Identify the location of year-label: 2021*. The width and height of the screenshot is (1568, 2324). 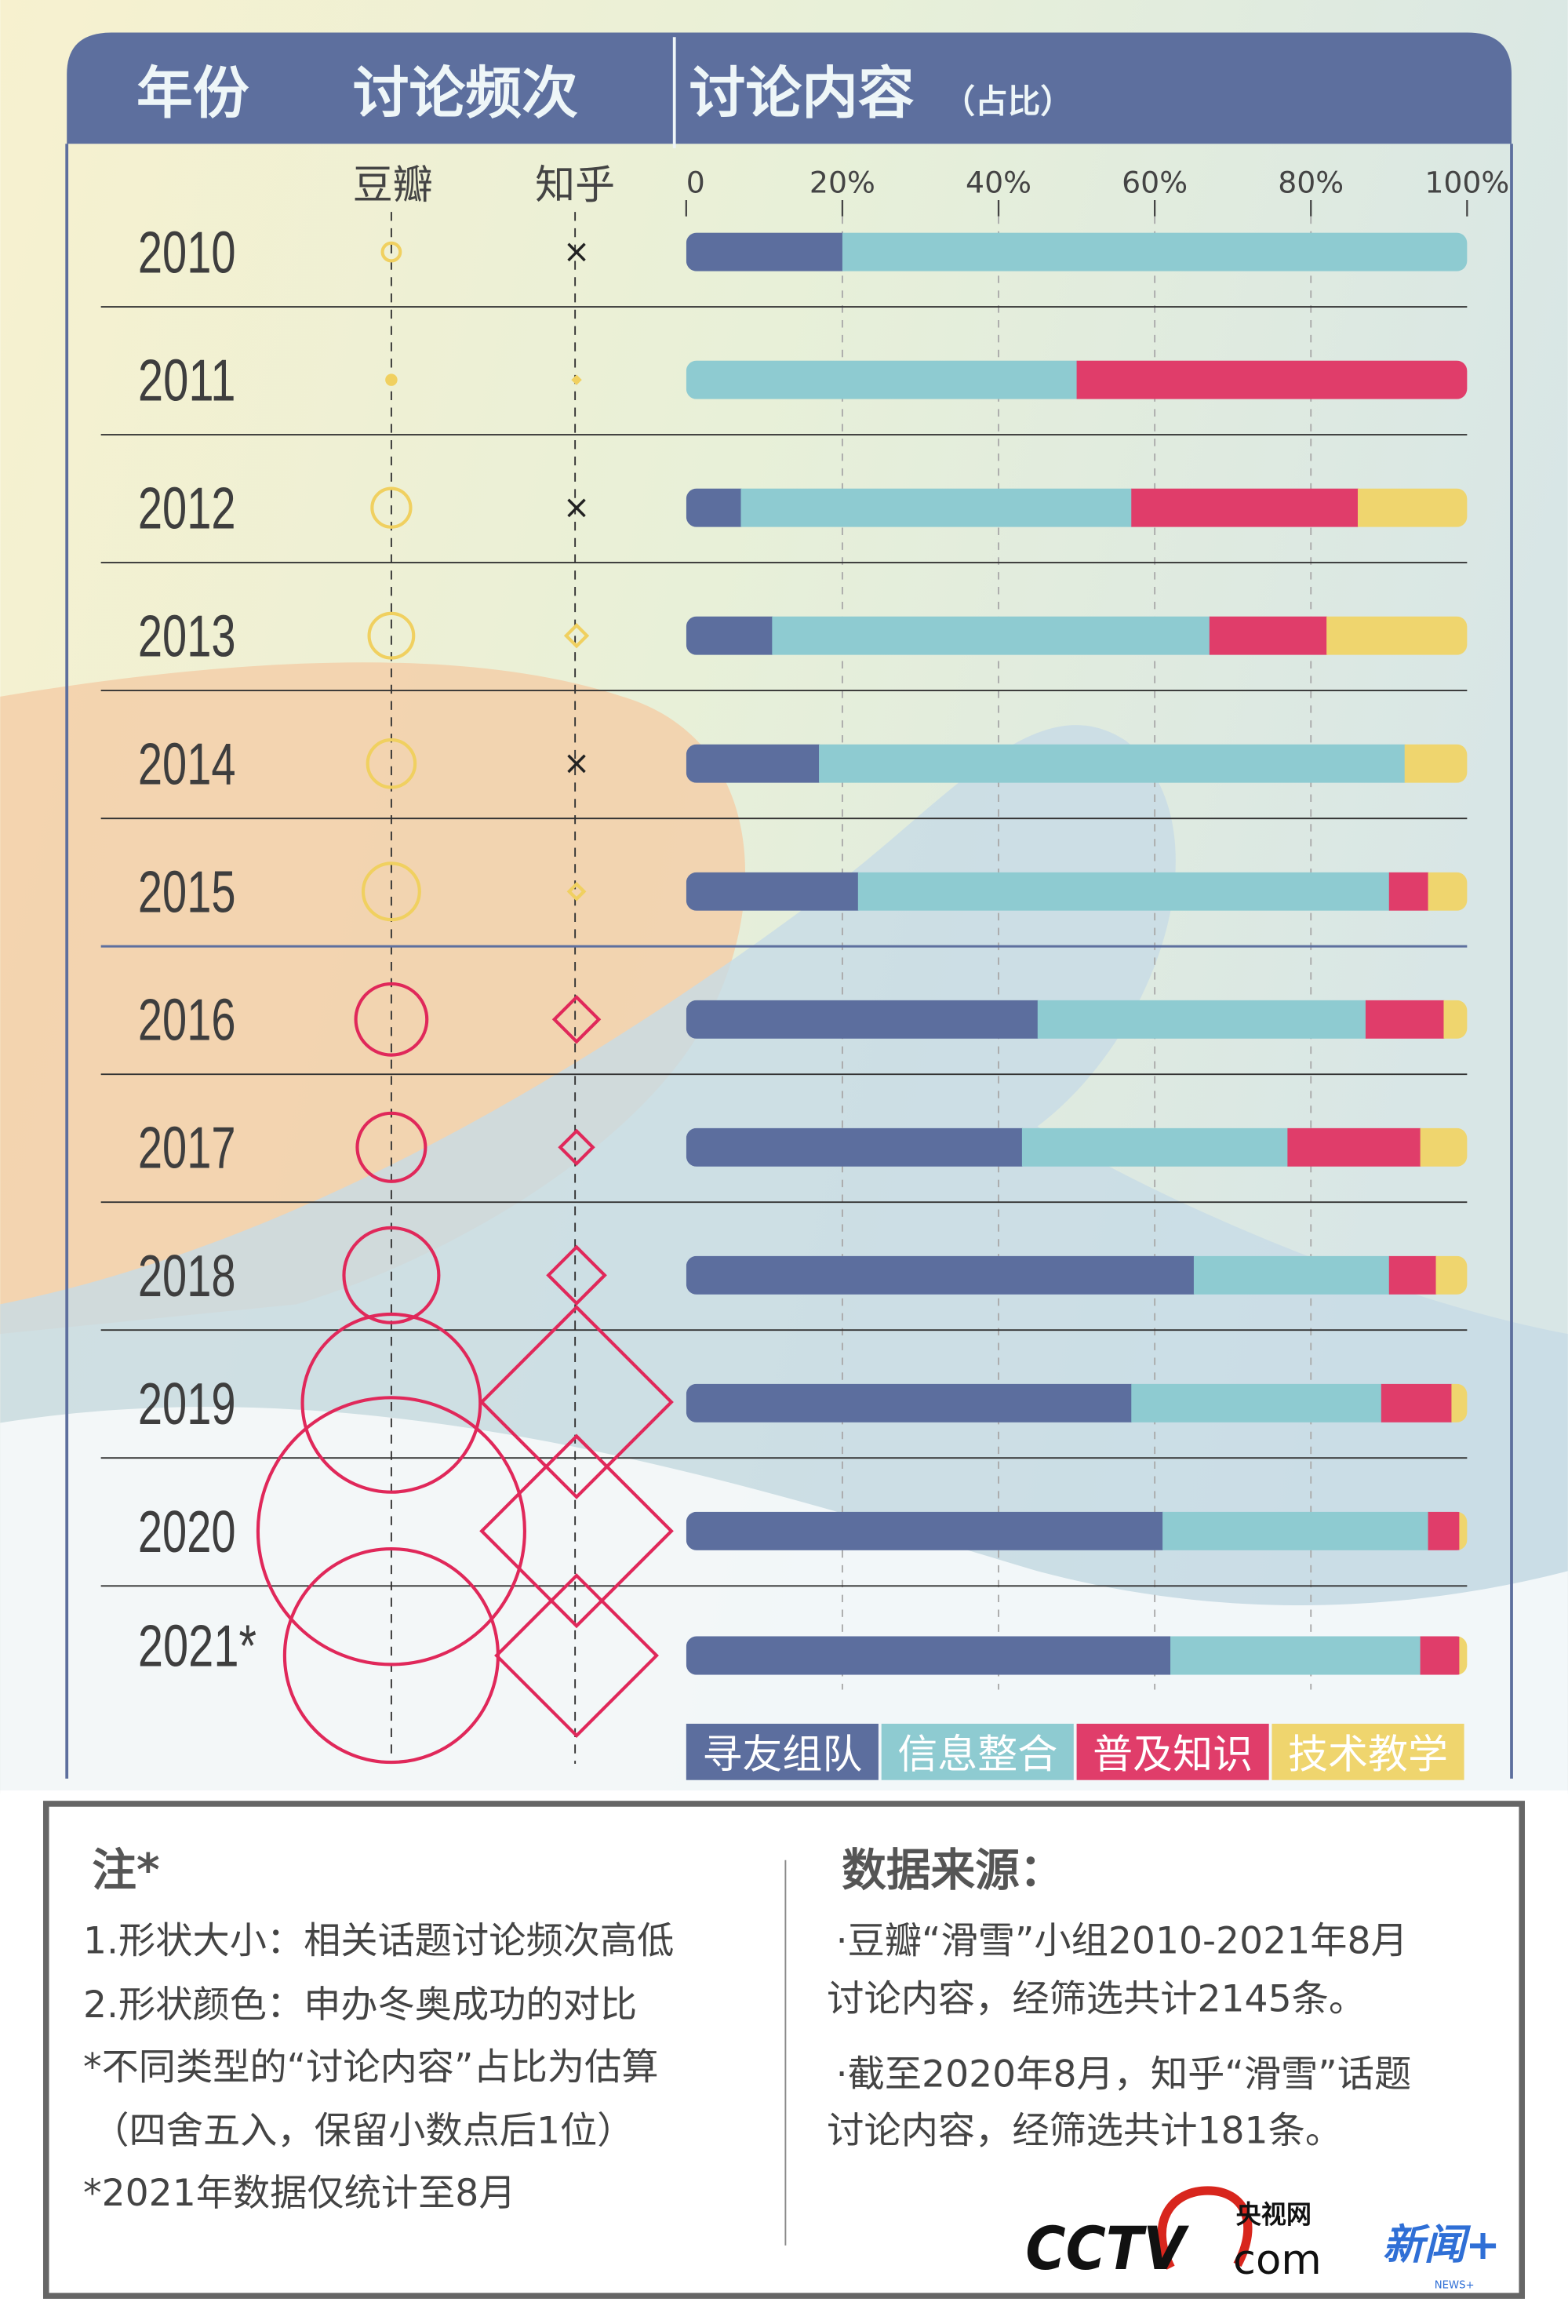
(197, 1646).